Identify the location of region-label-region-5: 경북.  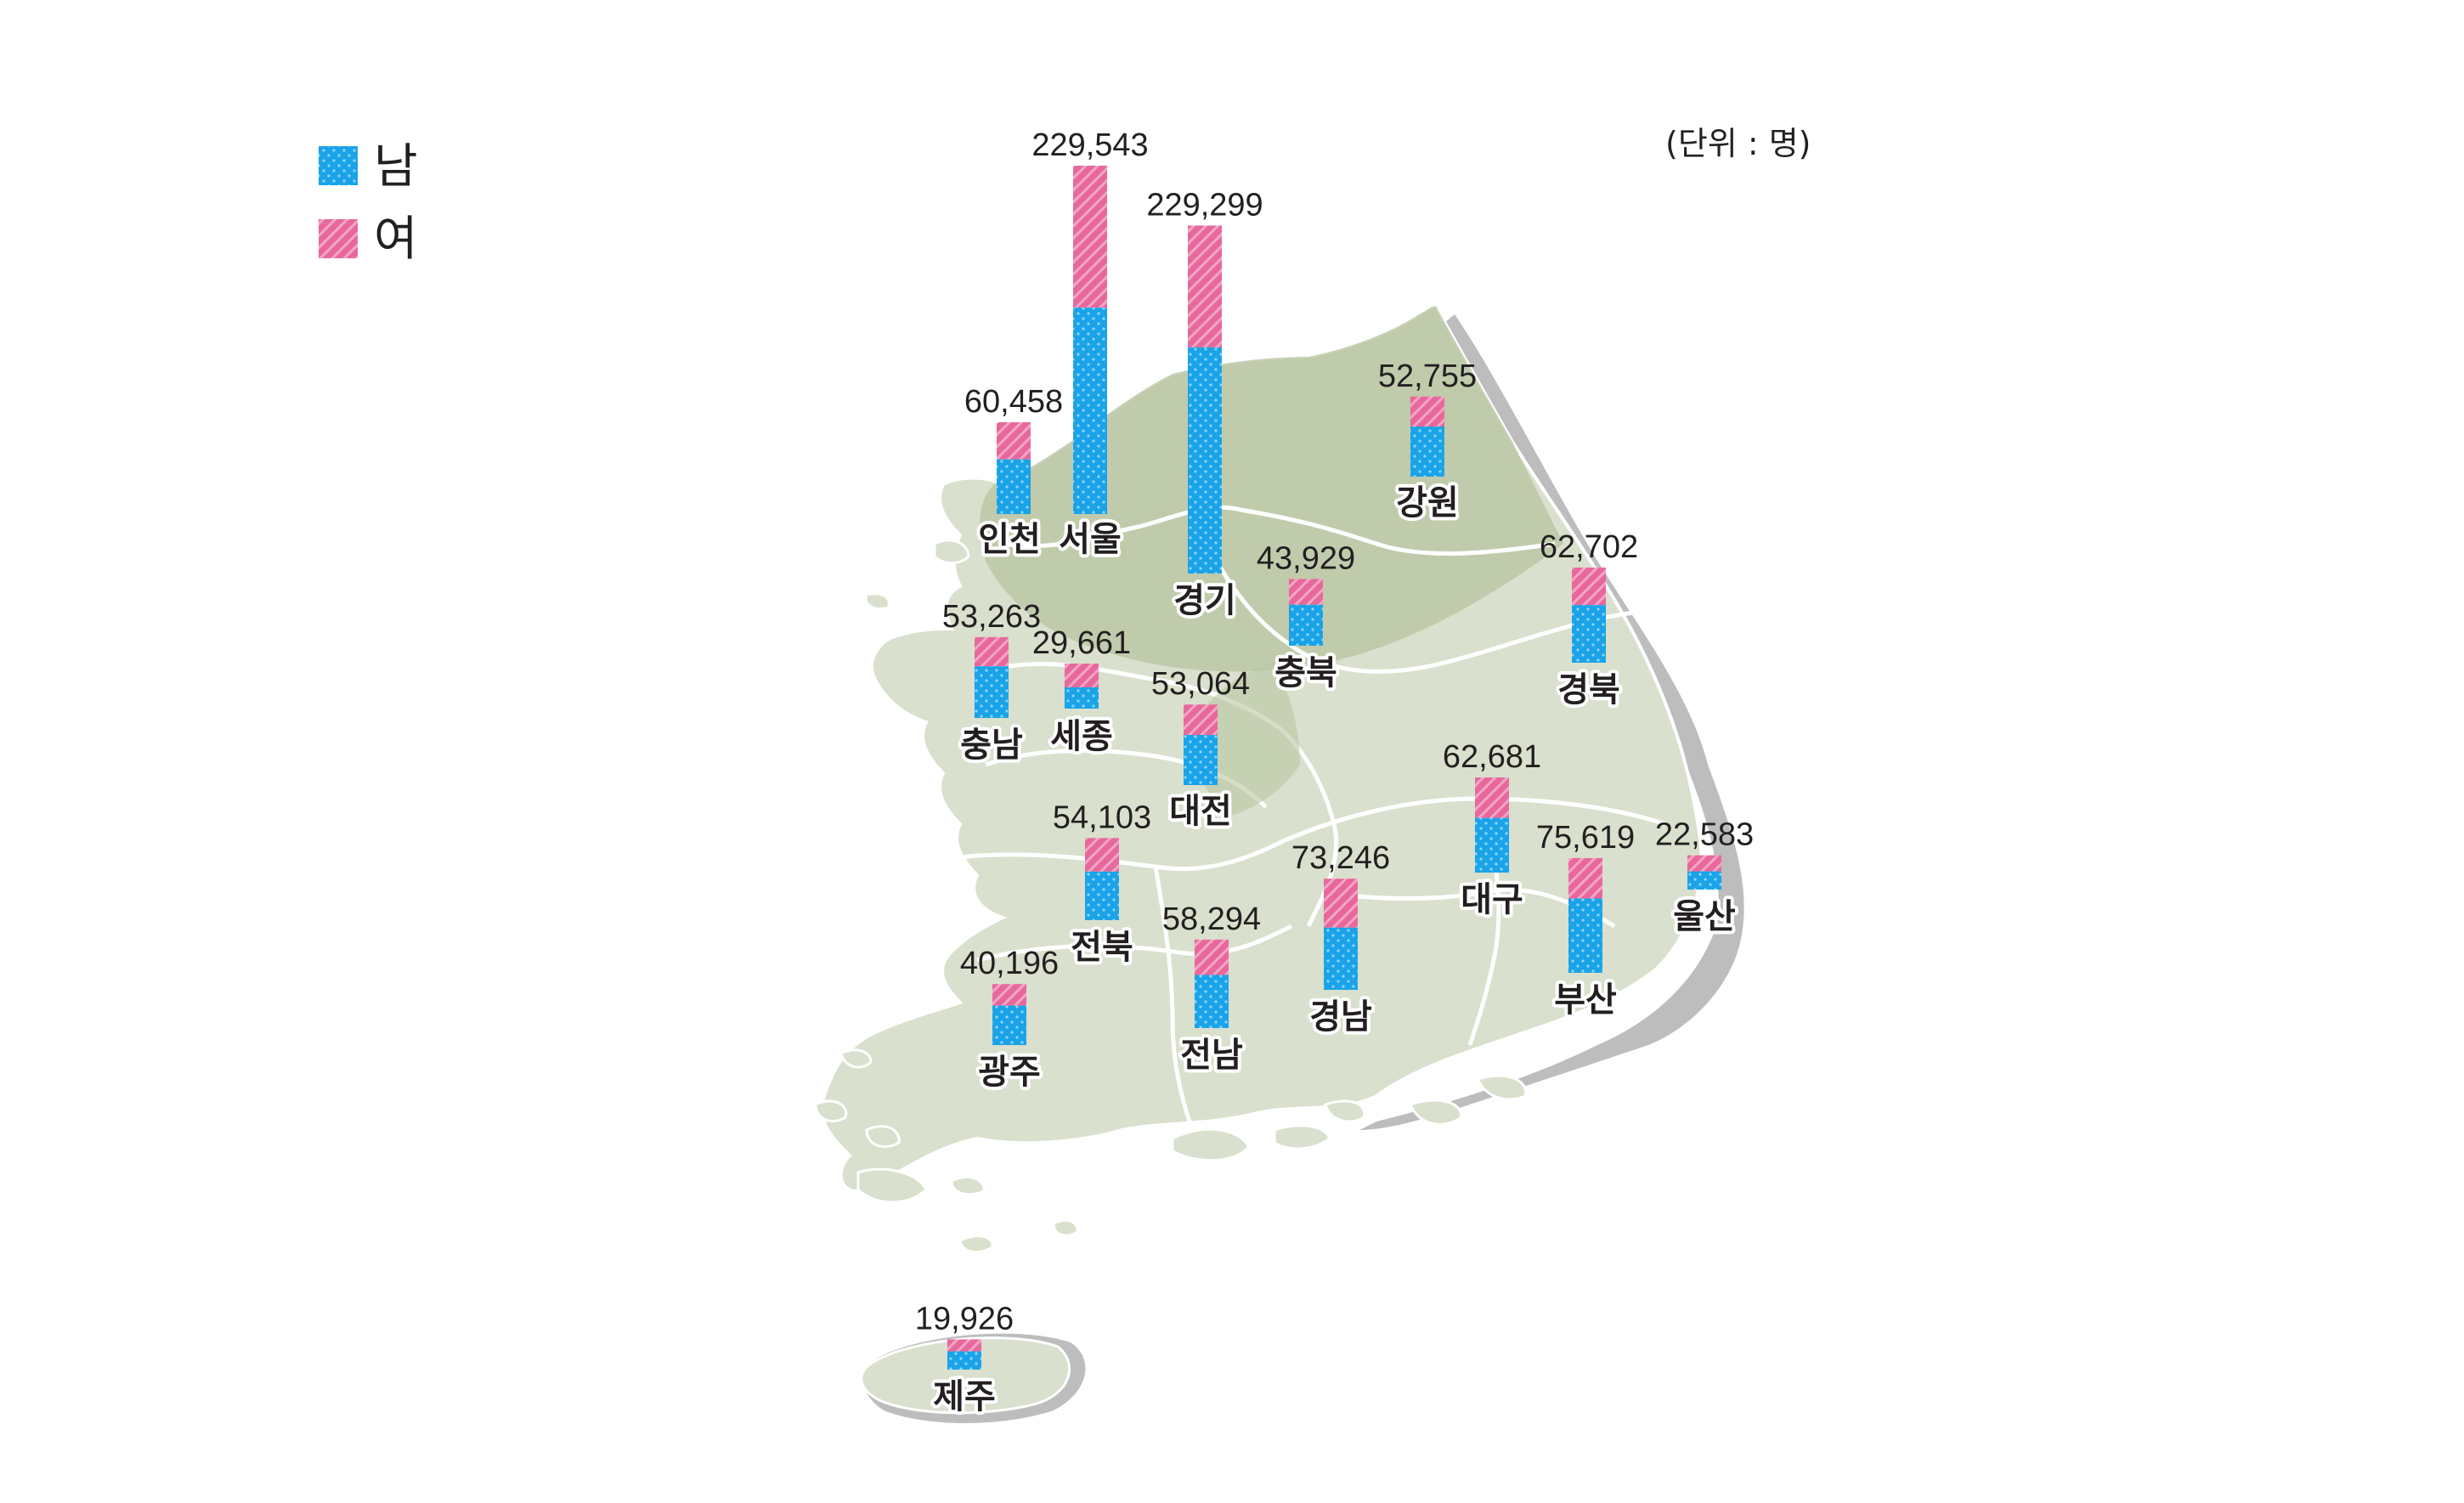
(1588, 689).